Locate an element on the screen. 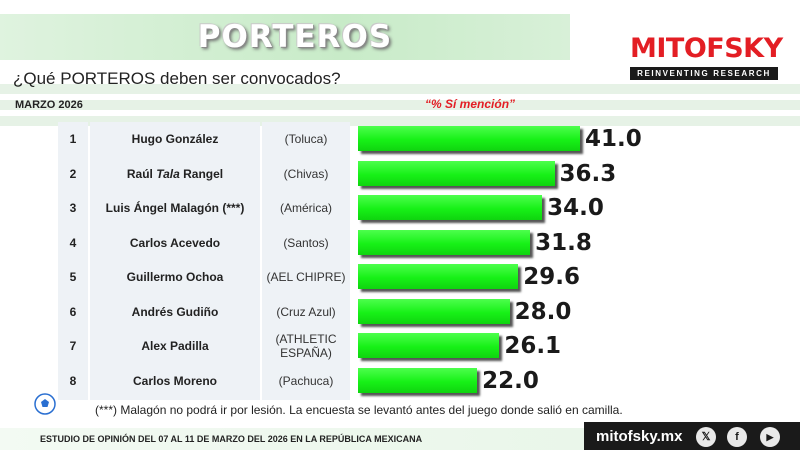  club-label: (AEL CHIPRE) is located at coordinates (306, 277).